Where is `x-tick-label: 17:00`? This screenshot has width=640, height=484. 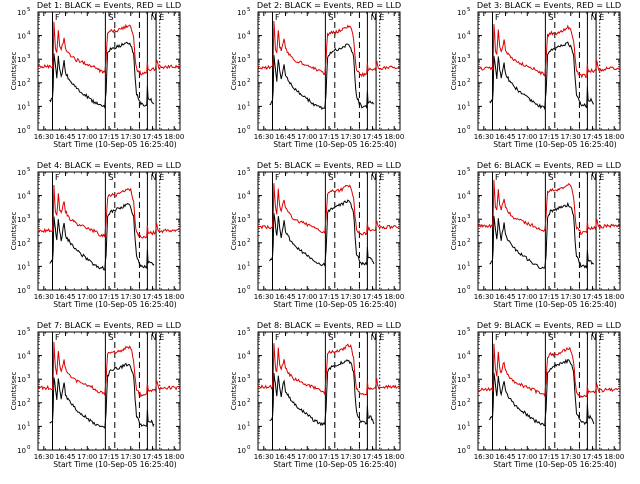 x-tick-label: 17:00 is located at coordinates (307, 297).